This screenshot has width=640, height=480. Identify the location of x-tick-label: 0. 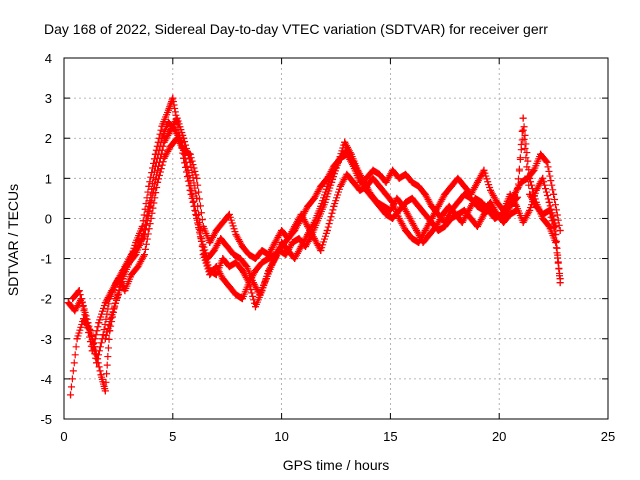
(63, 436).